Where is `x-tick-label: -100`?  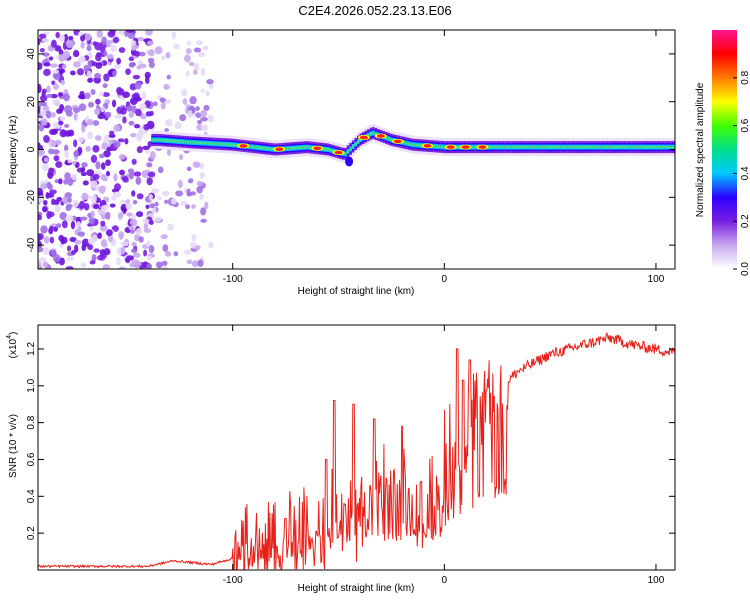 x-tick-label: -100 is located at coordinates (233, 279).